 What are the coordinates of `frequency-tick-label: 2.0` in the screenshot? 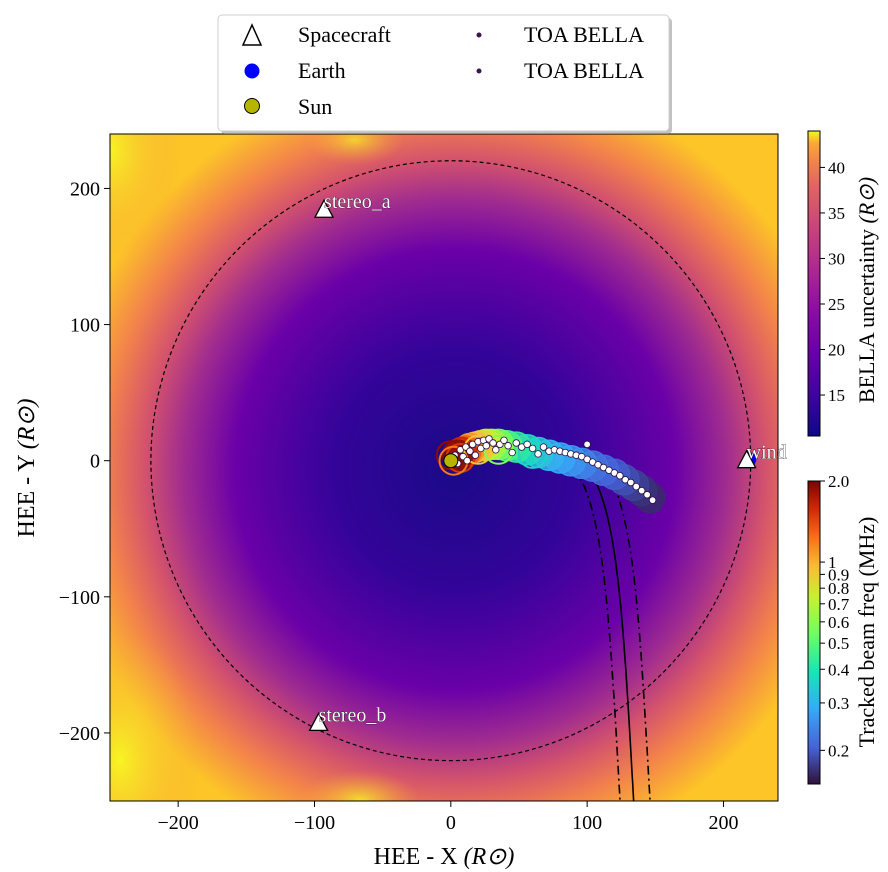 It's located at (838, 481).